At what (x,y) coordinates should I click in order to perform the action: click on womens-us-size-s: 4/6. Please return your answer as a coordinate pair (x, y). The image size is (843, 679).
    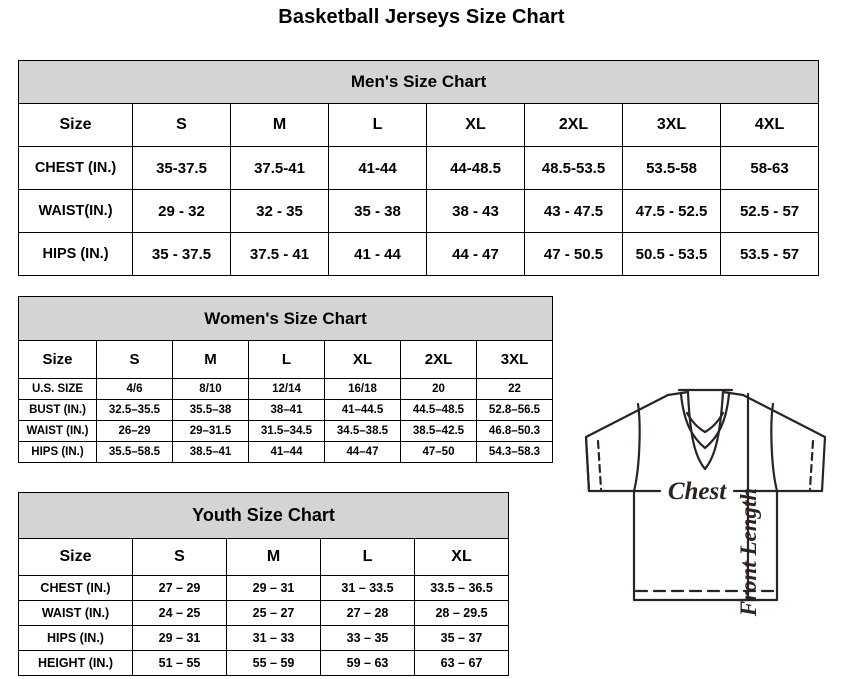
    Looking at the image, I should click on (134, 389).